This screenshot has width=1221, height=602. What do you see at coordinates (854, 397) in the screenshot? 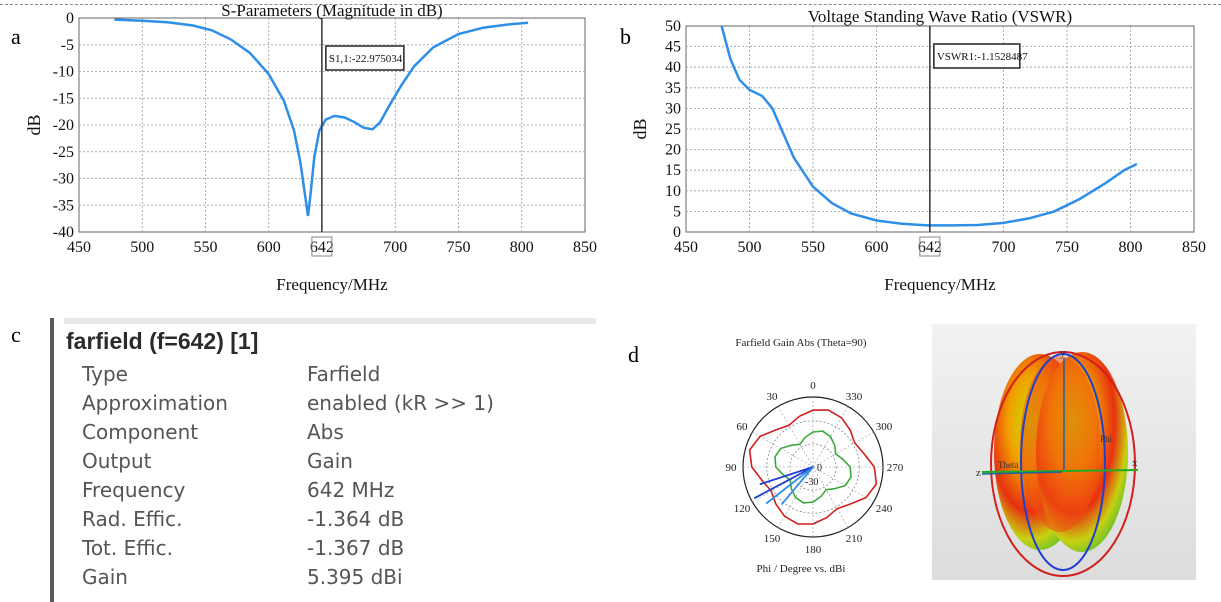
I see `polar-angle-label: 330` at bounding box center [854, 397].